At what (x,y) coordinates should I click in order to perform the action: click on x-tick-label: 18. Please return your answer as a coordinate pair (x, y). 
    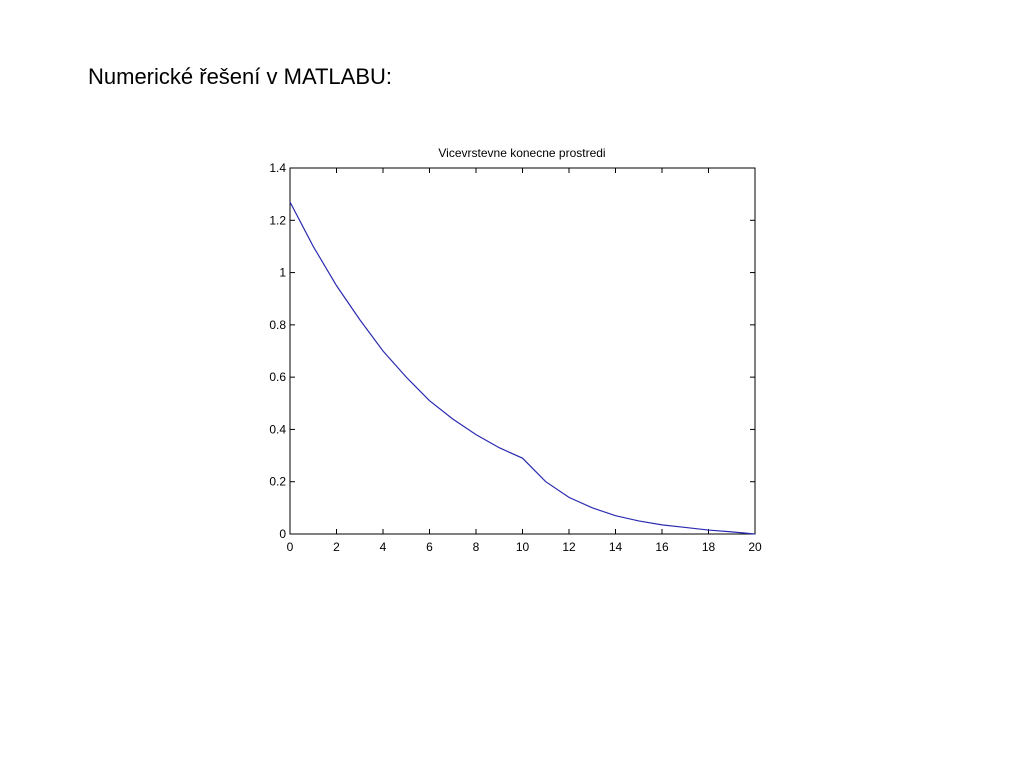
    Looking at the image, I should click on (709, 547).